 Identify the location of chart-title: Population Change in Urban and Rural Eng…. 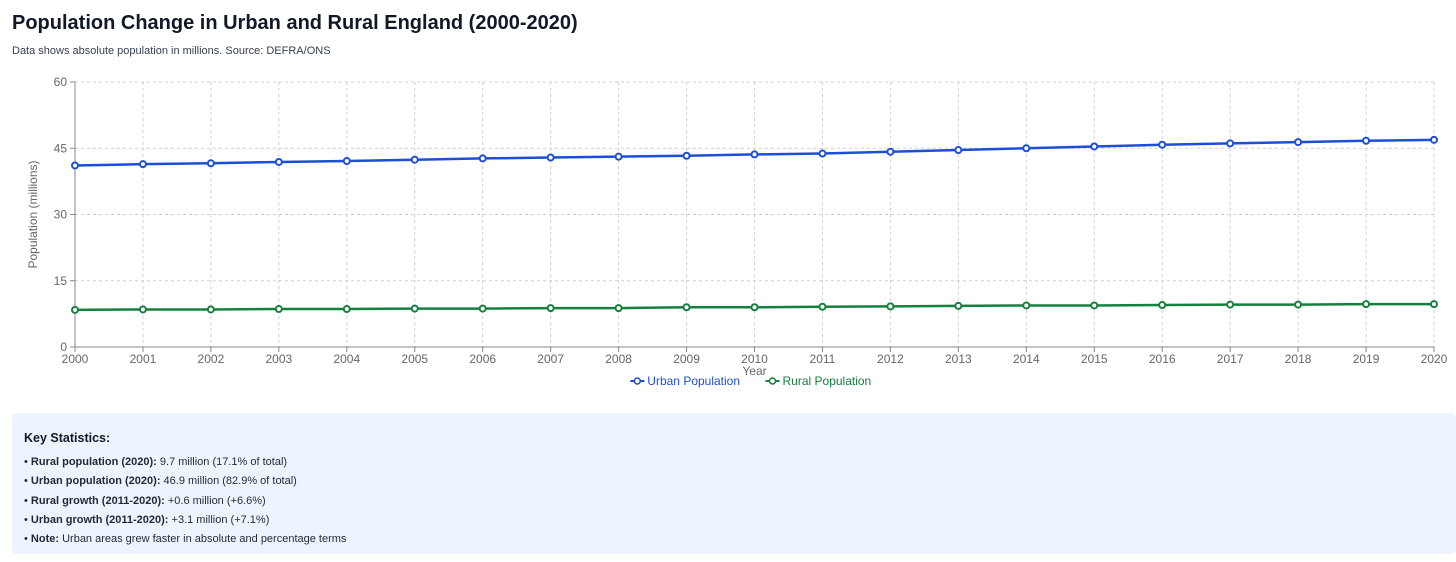
(295, 23).